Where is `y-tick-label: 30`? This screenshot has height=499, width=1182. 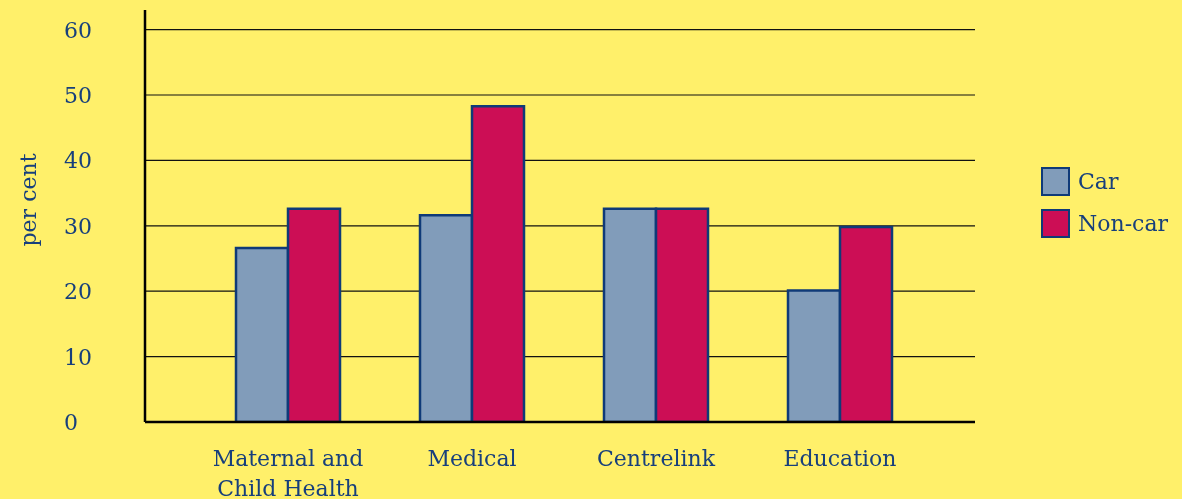 y-tick-label: 30 is located at coordinates (78, 226).